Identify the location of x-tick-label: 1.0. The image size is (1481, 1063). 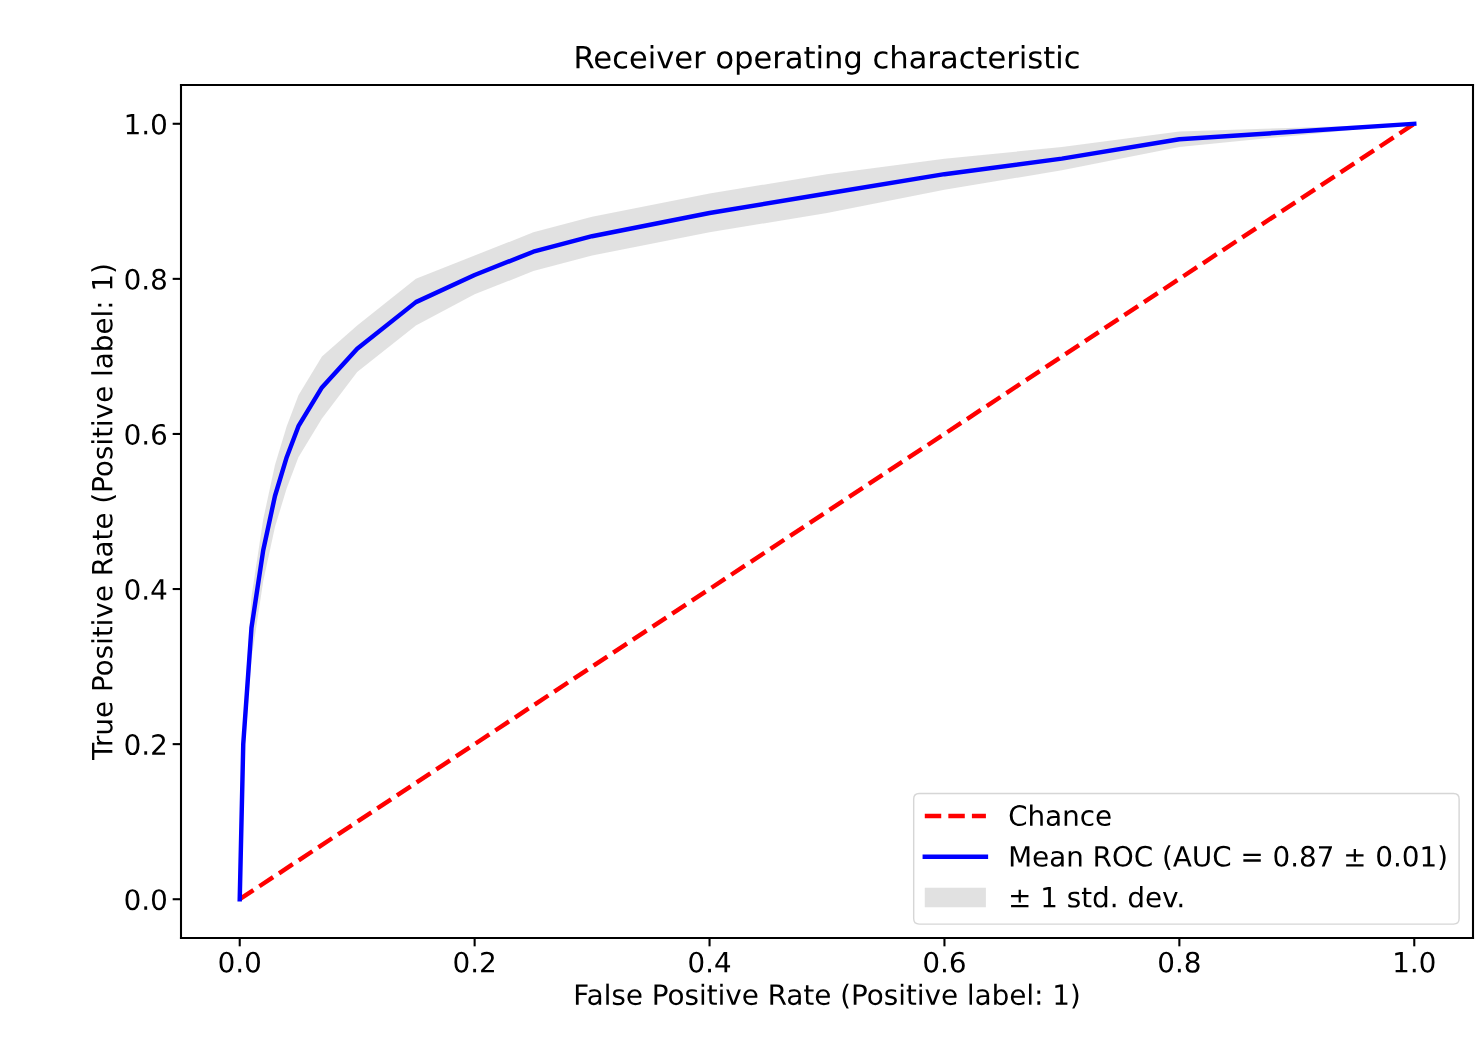
(1415, 962).